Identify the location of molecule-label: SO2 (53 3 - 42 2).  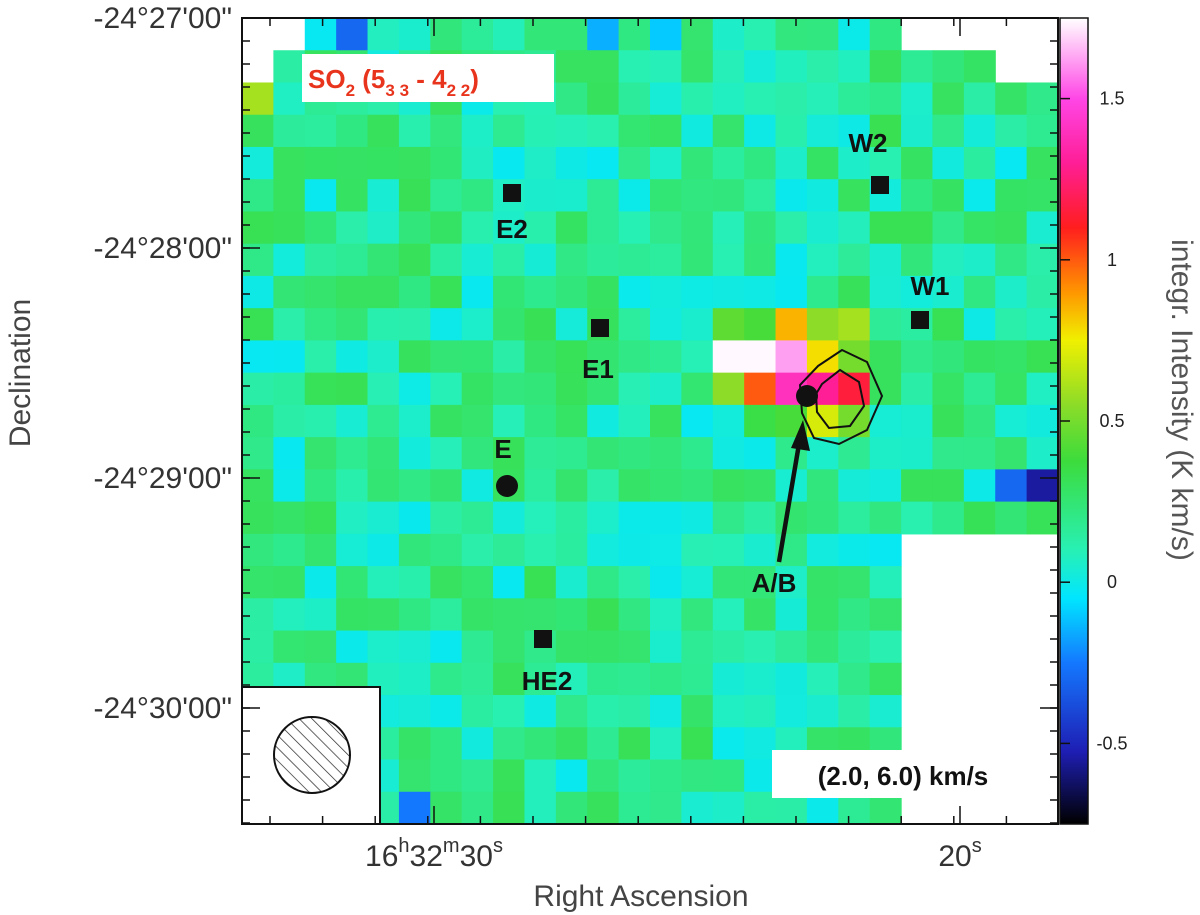
(393, 82).